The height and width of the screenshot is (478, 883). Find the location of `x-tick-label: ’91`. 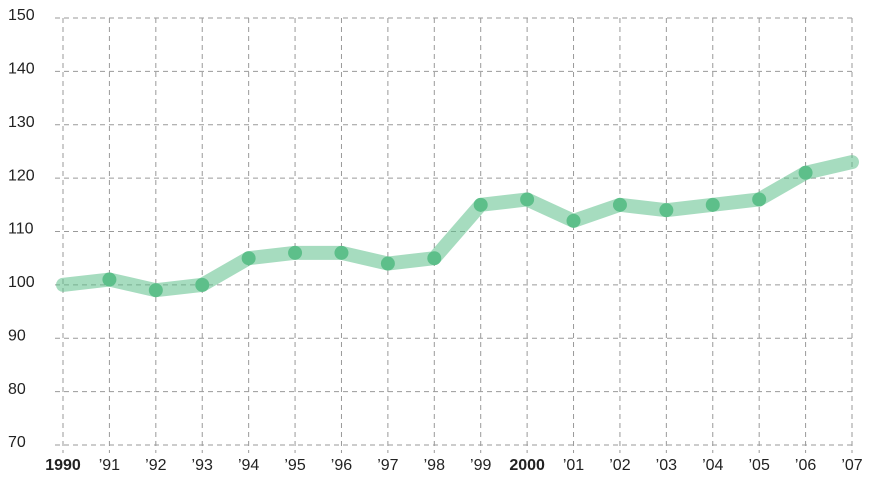

x-tick-label: ’91 is located at coordinates (109, 465).